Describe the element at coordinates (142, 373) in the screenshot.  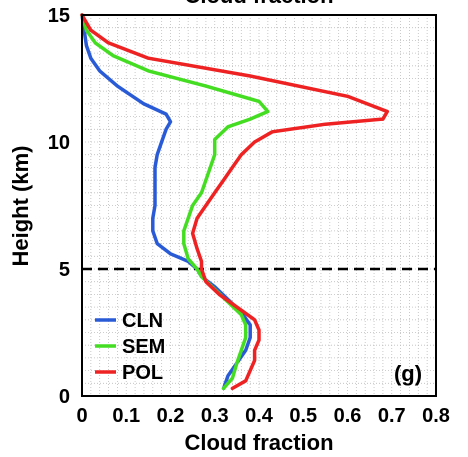
I see `legend-label-pol: POL` at that location.